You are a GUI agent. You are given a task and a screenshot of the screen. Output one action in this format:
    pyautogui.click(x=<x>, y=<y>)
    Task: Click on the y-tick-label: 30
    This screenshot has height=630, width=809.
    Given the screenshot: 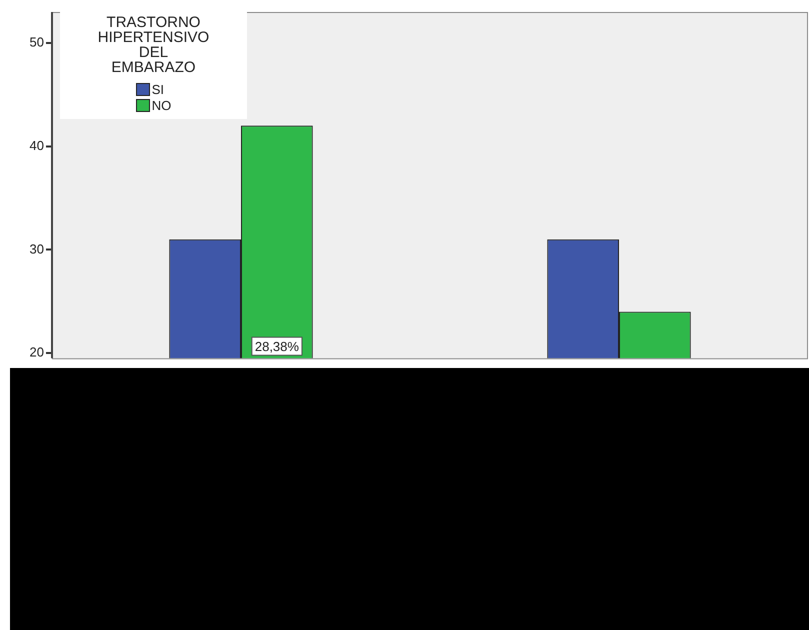 What is the action you would take?
    pyautogui.click(x=37, y=248)
    